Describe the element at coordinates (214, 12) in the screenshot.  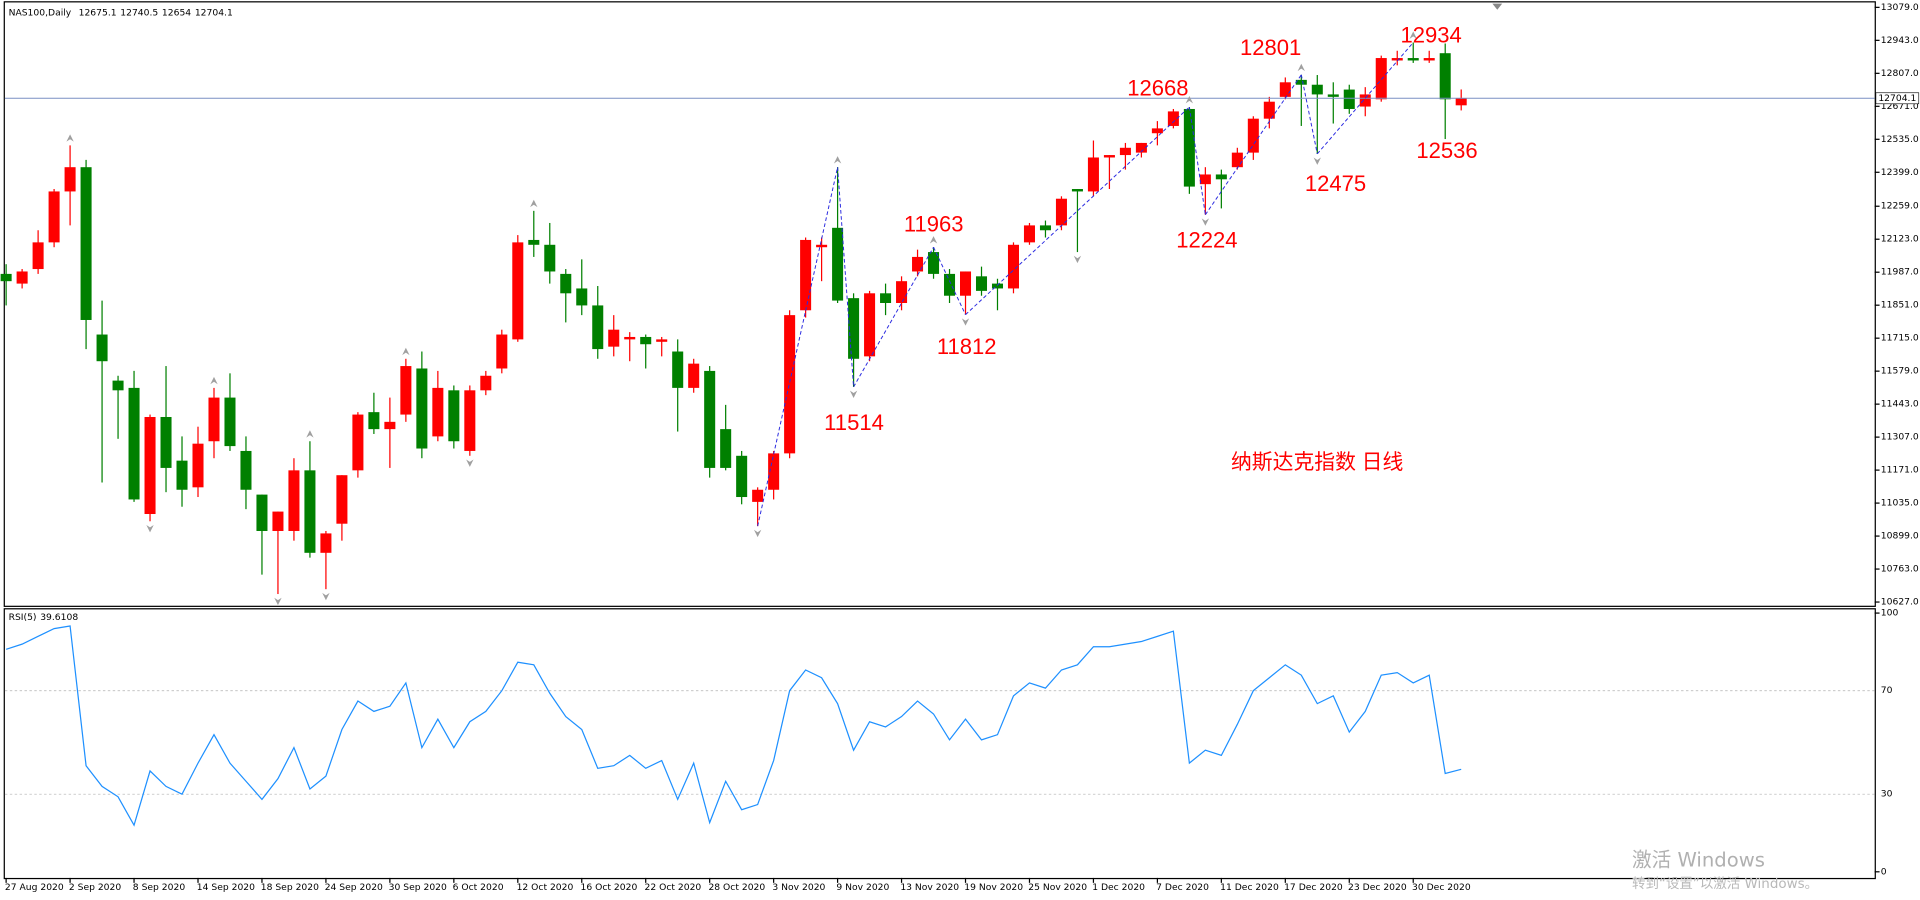
I see `close-value: 12704.1` at that location.